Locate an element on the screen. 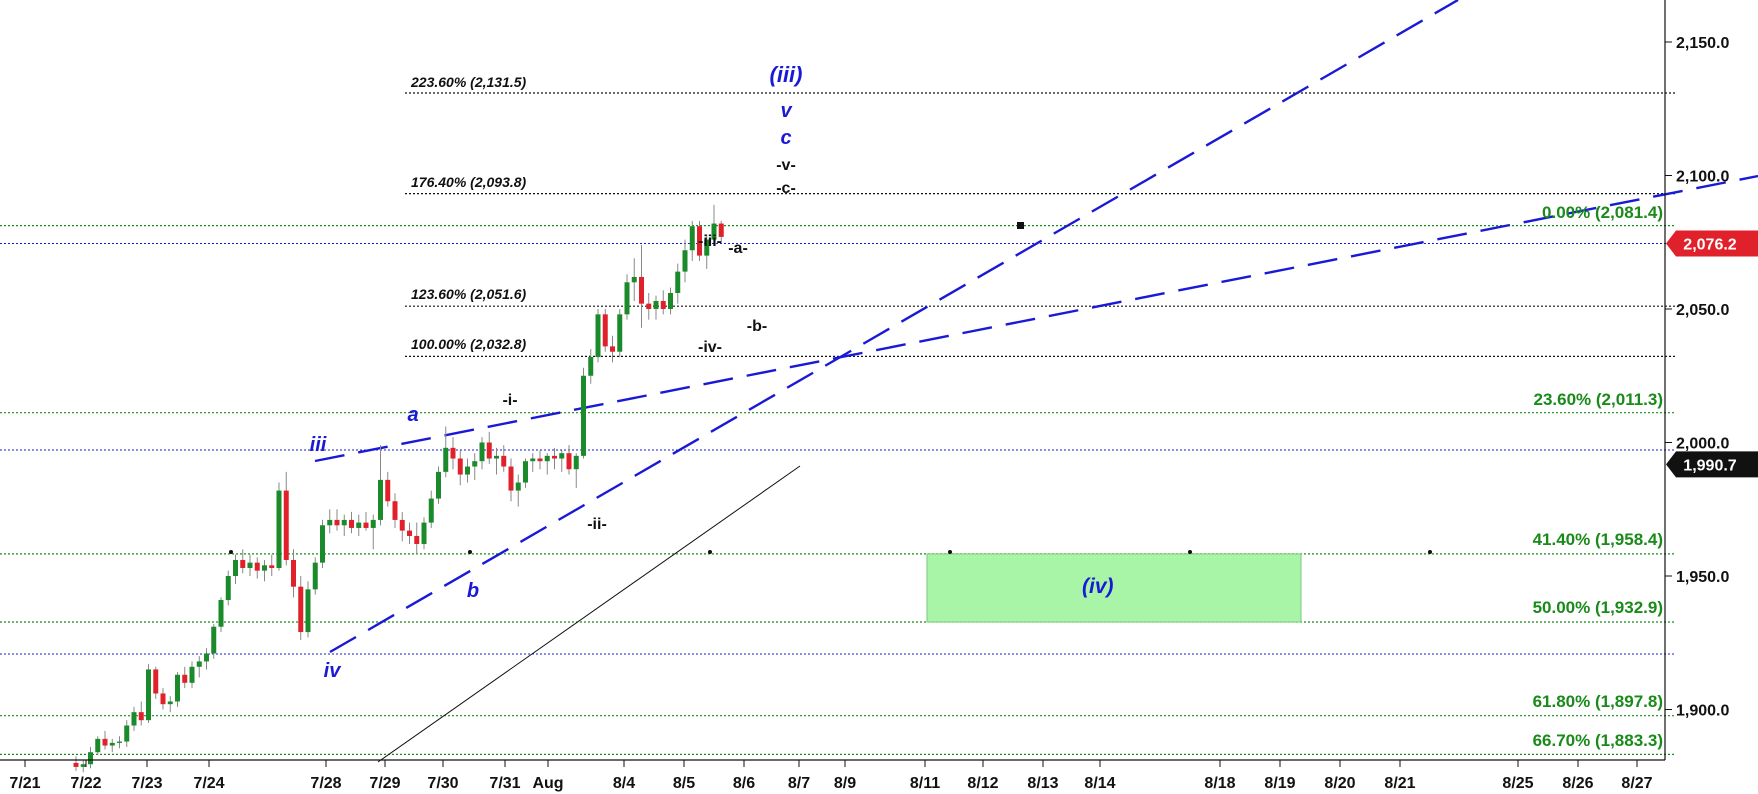 Image resolution: width=1758 pixels, height=794 pixels. x-tick-label: Aug is located at coordinates (547, 783).